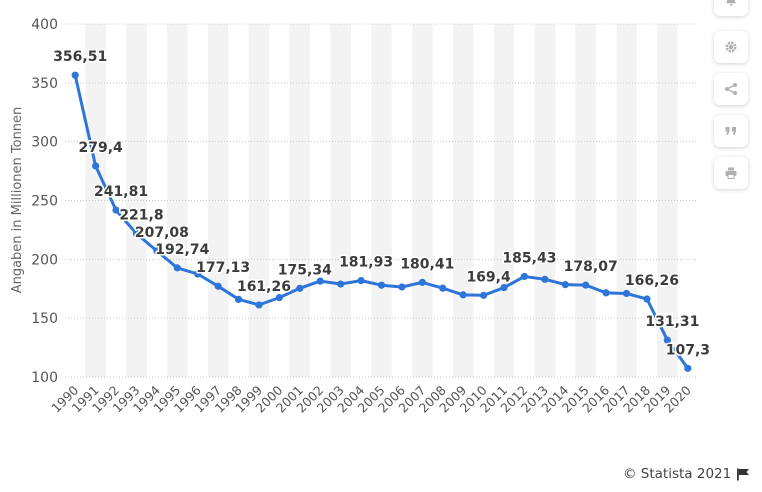 This screenshot has height=492, width=762. Describe the element at coordinates (488, 277) in the screenshot. I see `data-label: 169,4` at that location.